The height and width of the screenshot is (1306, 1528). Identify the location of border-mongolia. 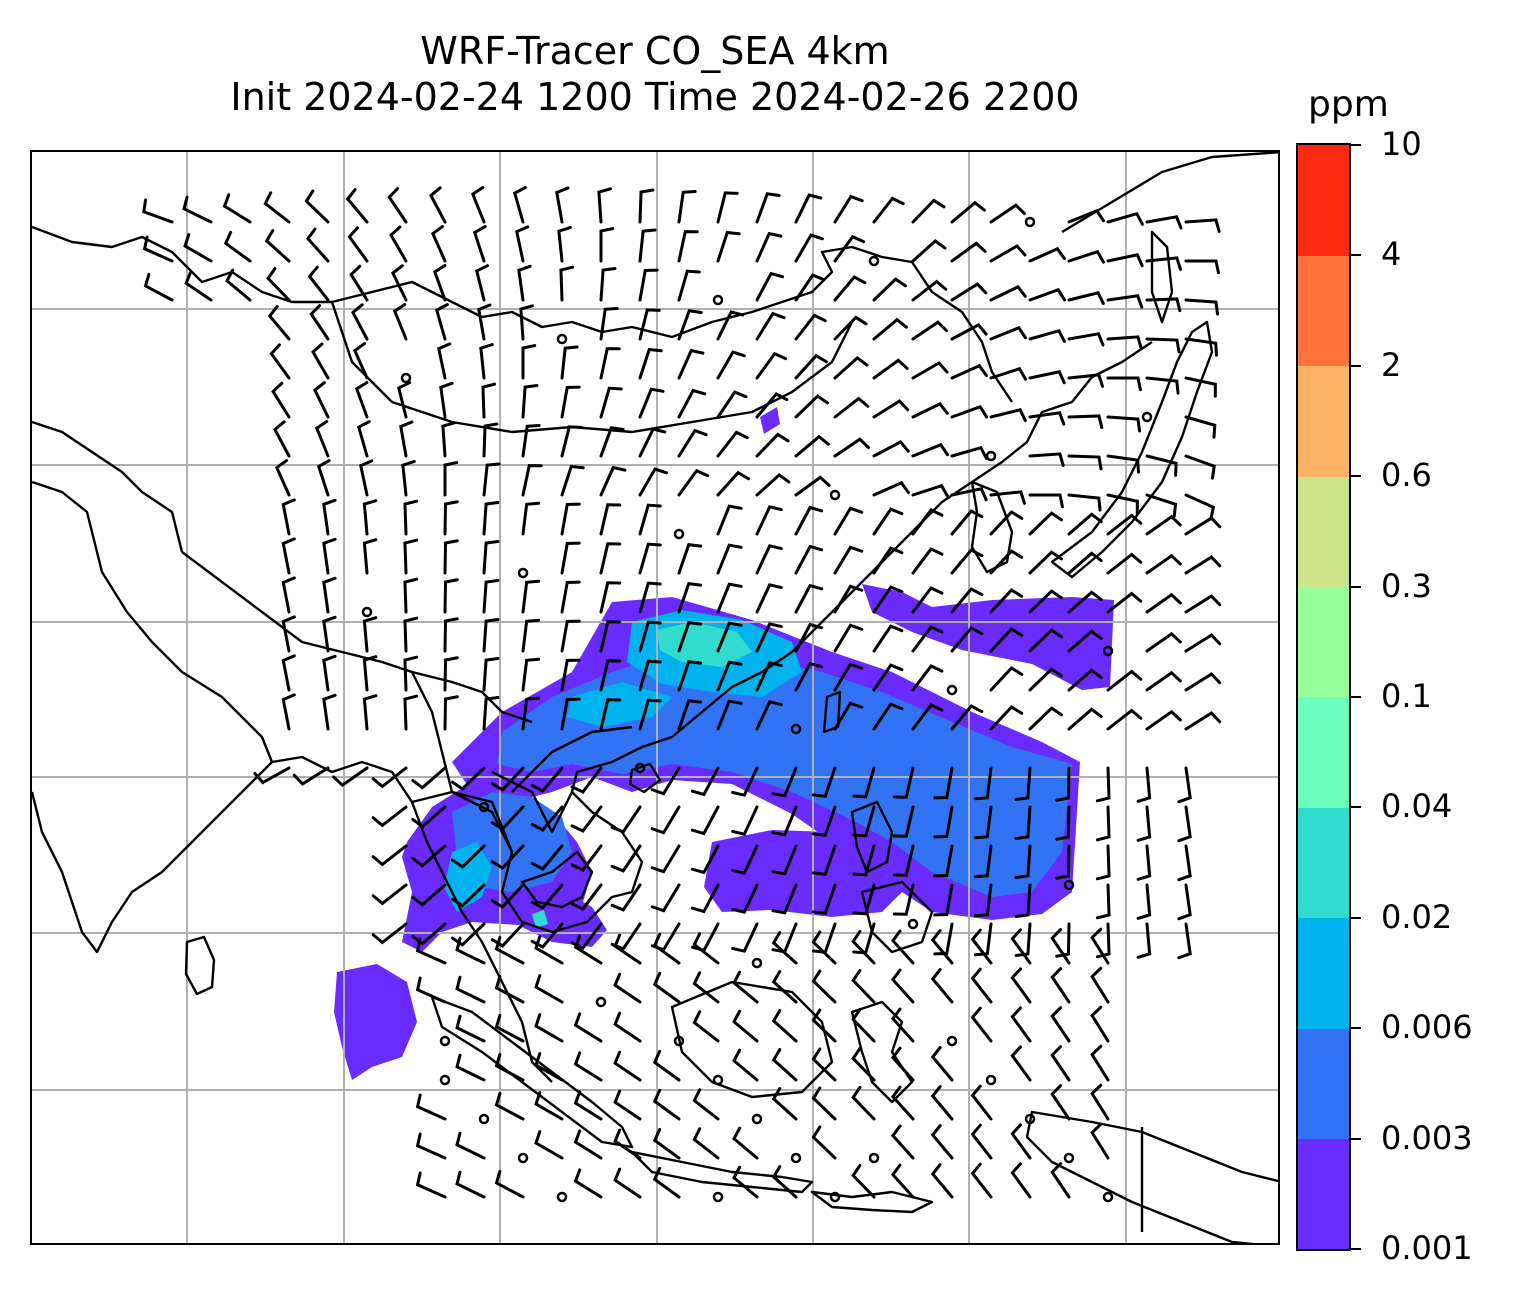
(592, 367).